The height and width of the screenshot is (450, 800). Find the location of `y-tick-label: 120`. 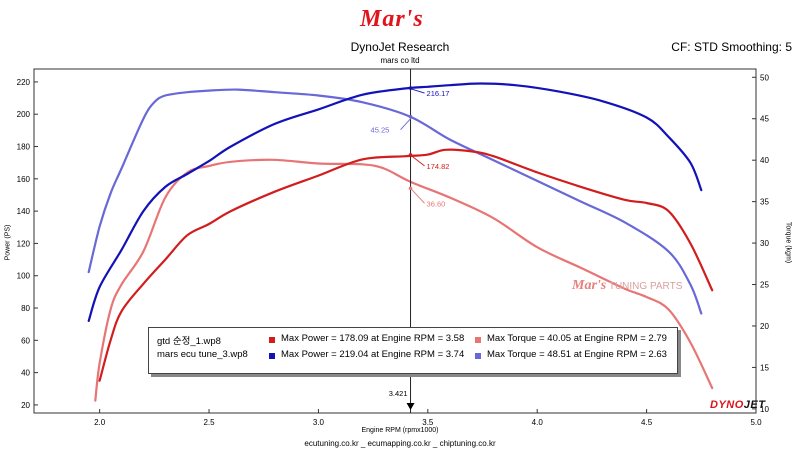

y-tick-label: 120 is located at coordinates (24, 243).